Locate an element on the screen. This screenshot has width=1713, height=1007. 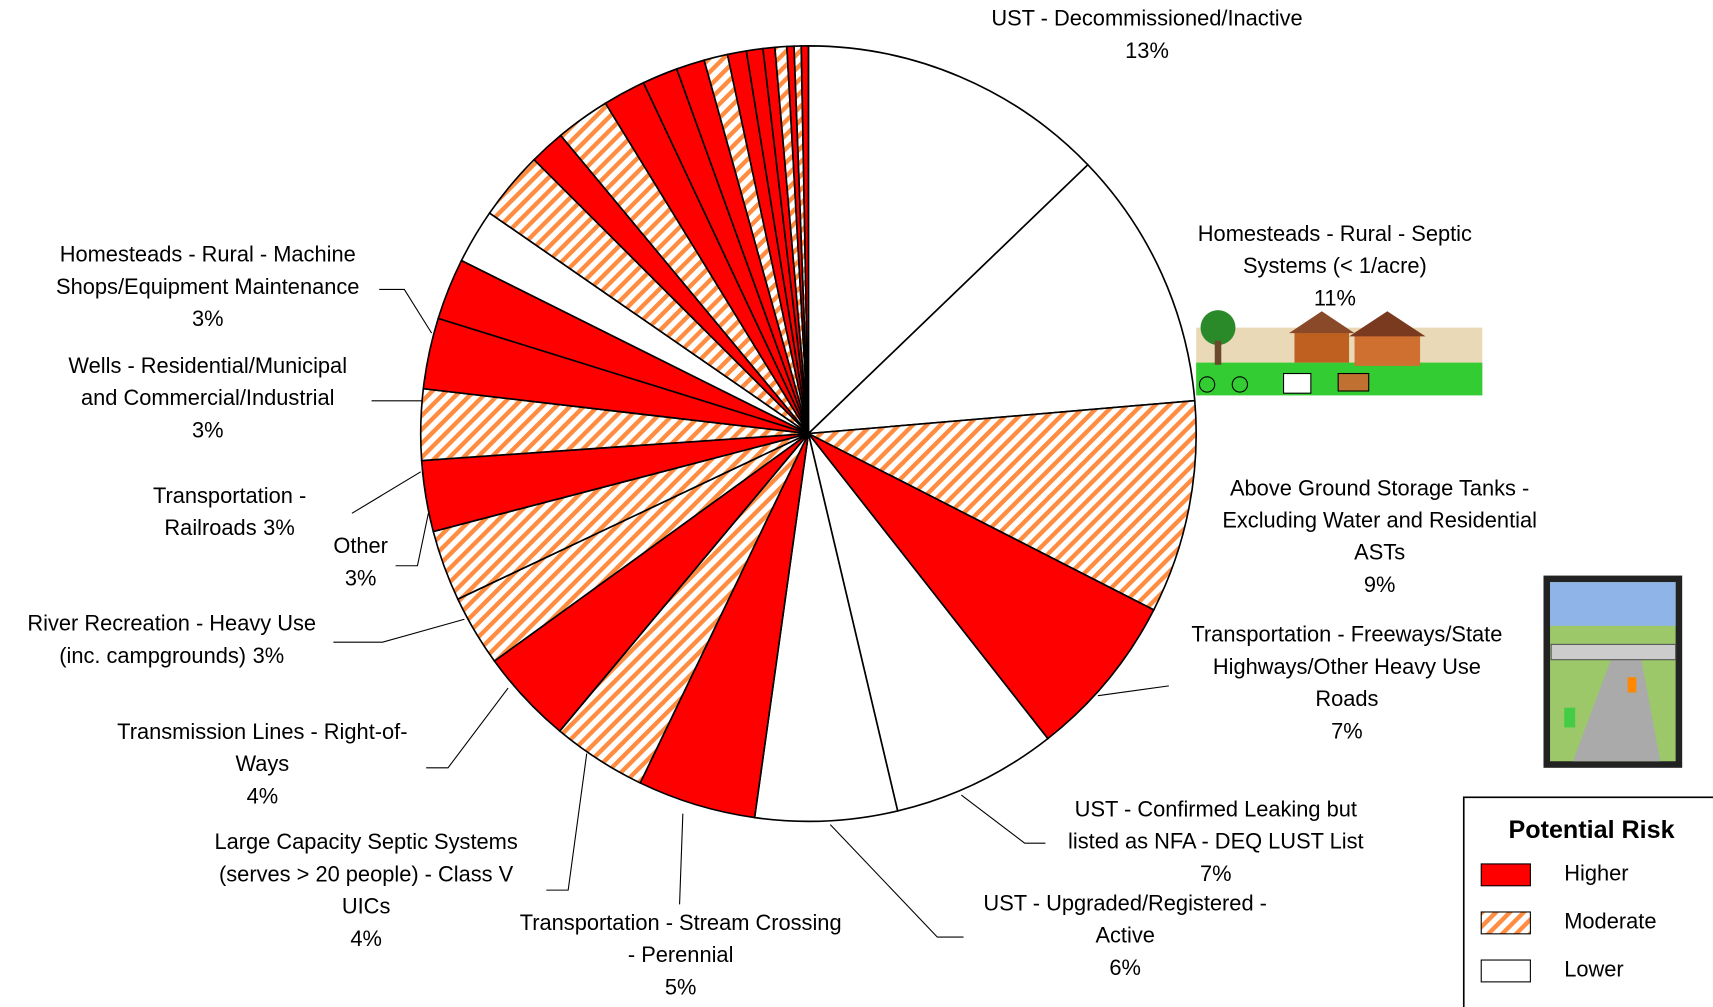
label-line: Homesteads - Rural - Machine is located at coordinates (208, 253).